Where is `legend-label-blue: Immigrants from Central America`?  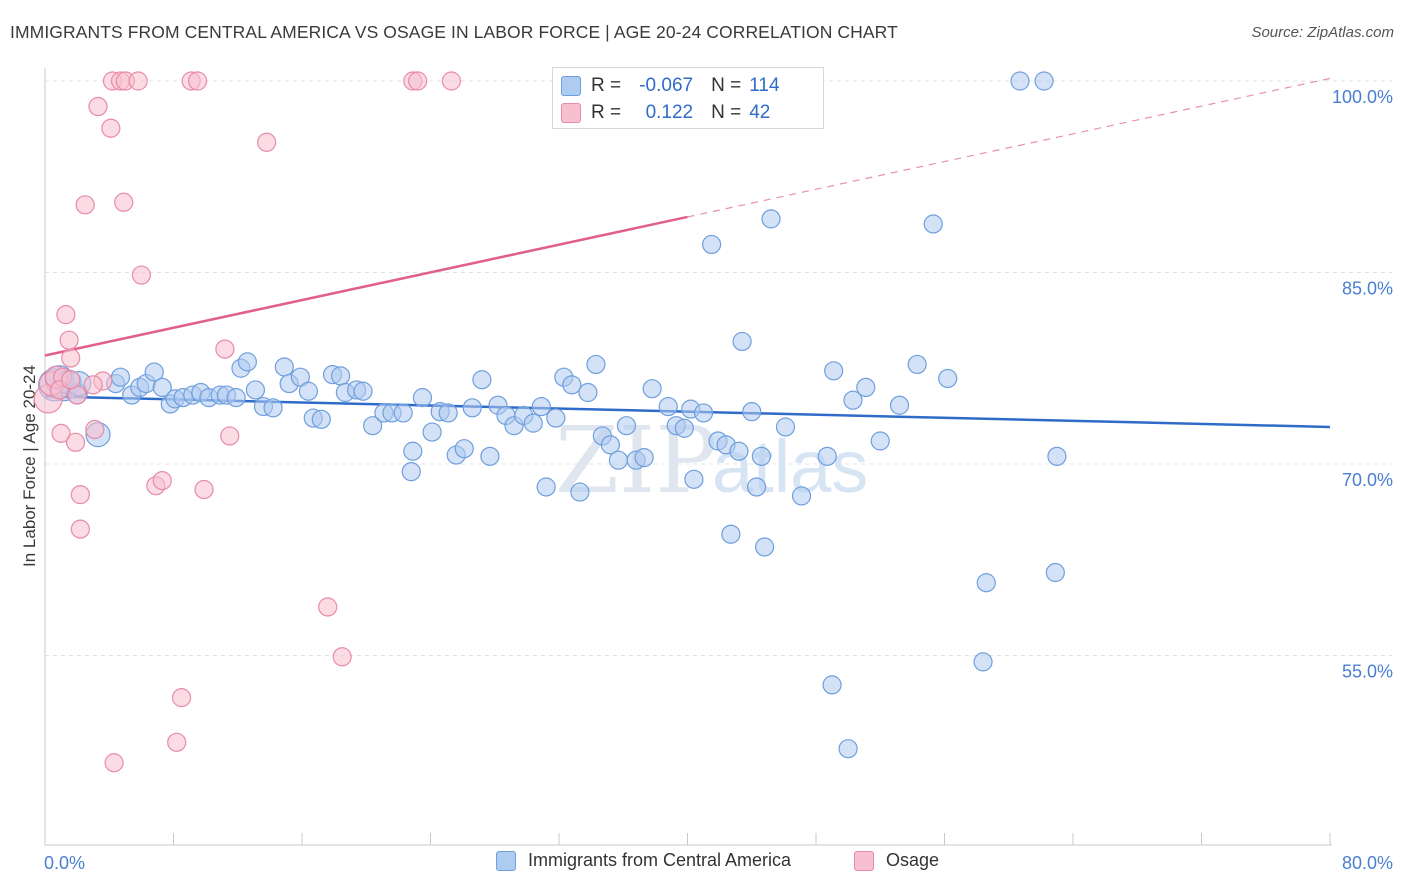 legend-label-blue: Immigrants from Central America is located at coordinates (660, 860).